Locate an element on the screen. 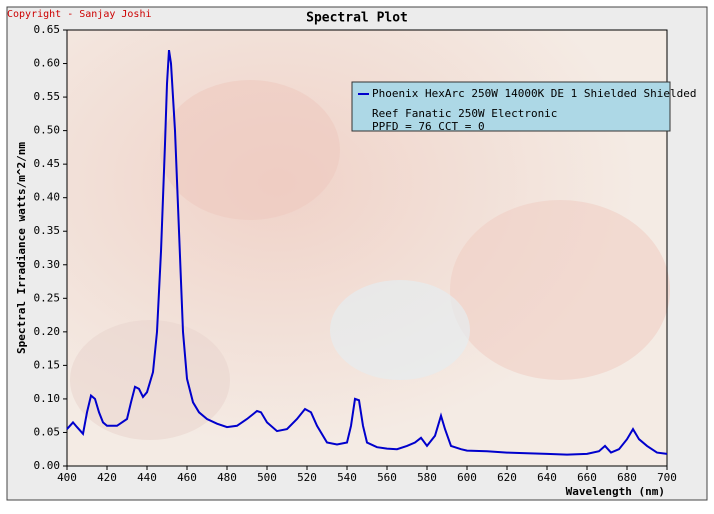 This screenshot has height=514, width=714. legend-note: PPFD = 76 CCT = 0 is located at coordinates (428, 126).